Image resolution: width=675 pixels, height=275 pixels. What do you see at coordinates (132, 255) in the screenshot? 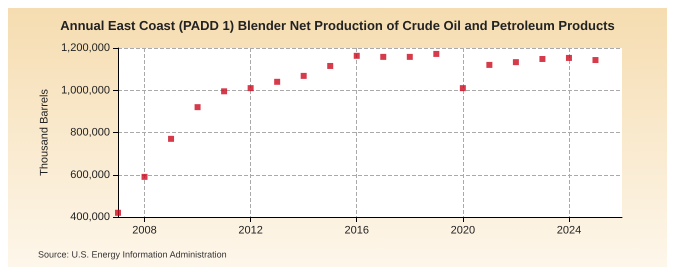
I see `source-note: Source: U.S. Energy Information Administration` at bounding box center [132, 255].